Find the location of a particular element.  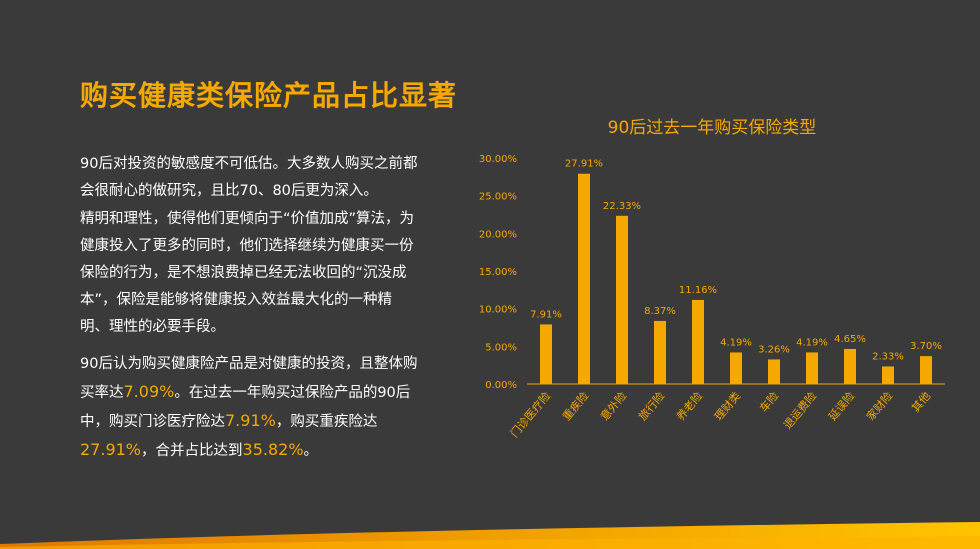

value-label: 4.65% is located at coordinates (850, 339).